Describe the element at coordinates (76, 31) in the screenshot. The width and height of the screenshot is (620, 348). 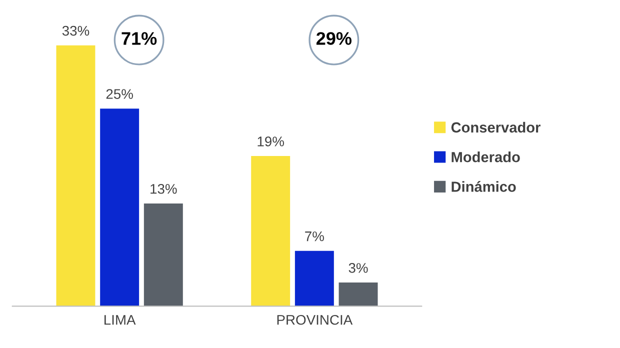
I see `data-label: 33%` at that location.